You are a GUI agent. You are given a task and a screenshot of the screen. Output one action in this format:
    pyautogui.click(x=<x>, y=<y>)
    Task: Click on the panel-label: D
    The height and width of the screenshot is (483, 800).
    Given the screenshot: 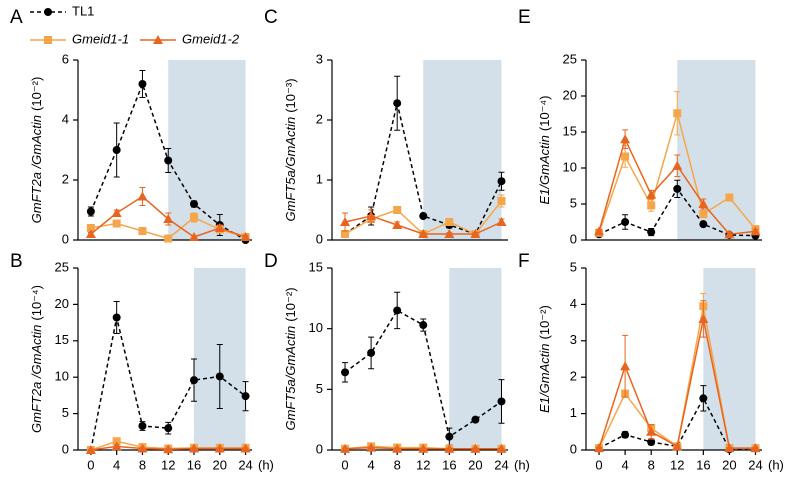 What is the action you would take?
    pyautogui.click(x=271, y=261)
    